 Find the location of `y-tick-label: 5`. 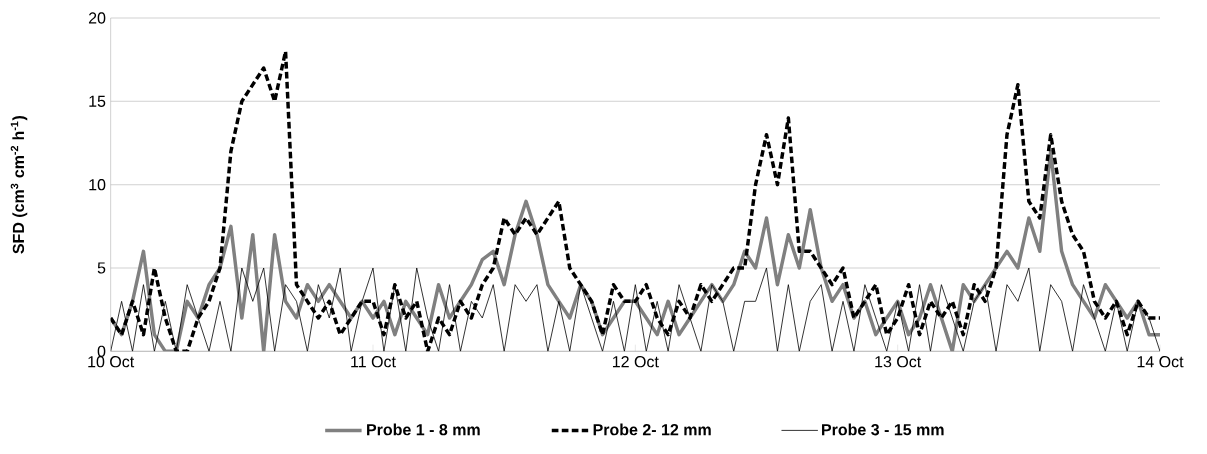

y-tick-label: 5 is located at coordinates (101, 268).